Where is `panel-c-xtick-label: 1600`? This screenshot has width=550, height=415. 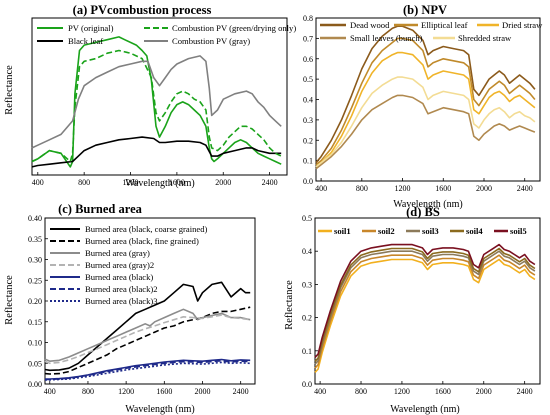 panel-c-xtick-label: 1600 is located at coordinates (164, 391).